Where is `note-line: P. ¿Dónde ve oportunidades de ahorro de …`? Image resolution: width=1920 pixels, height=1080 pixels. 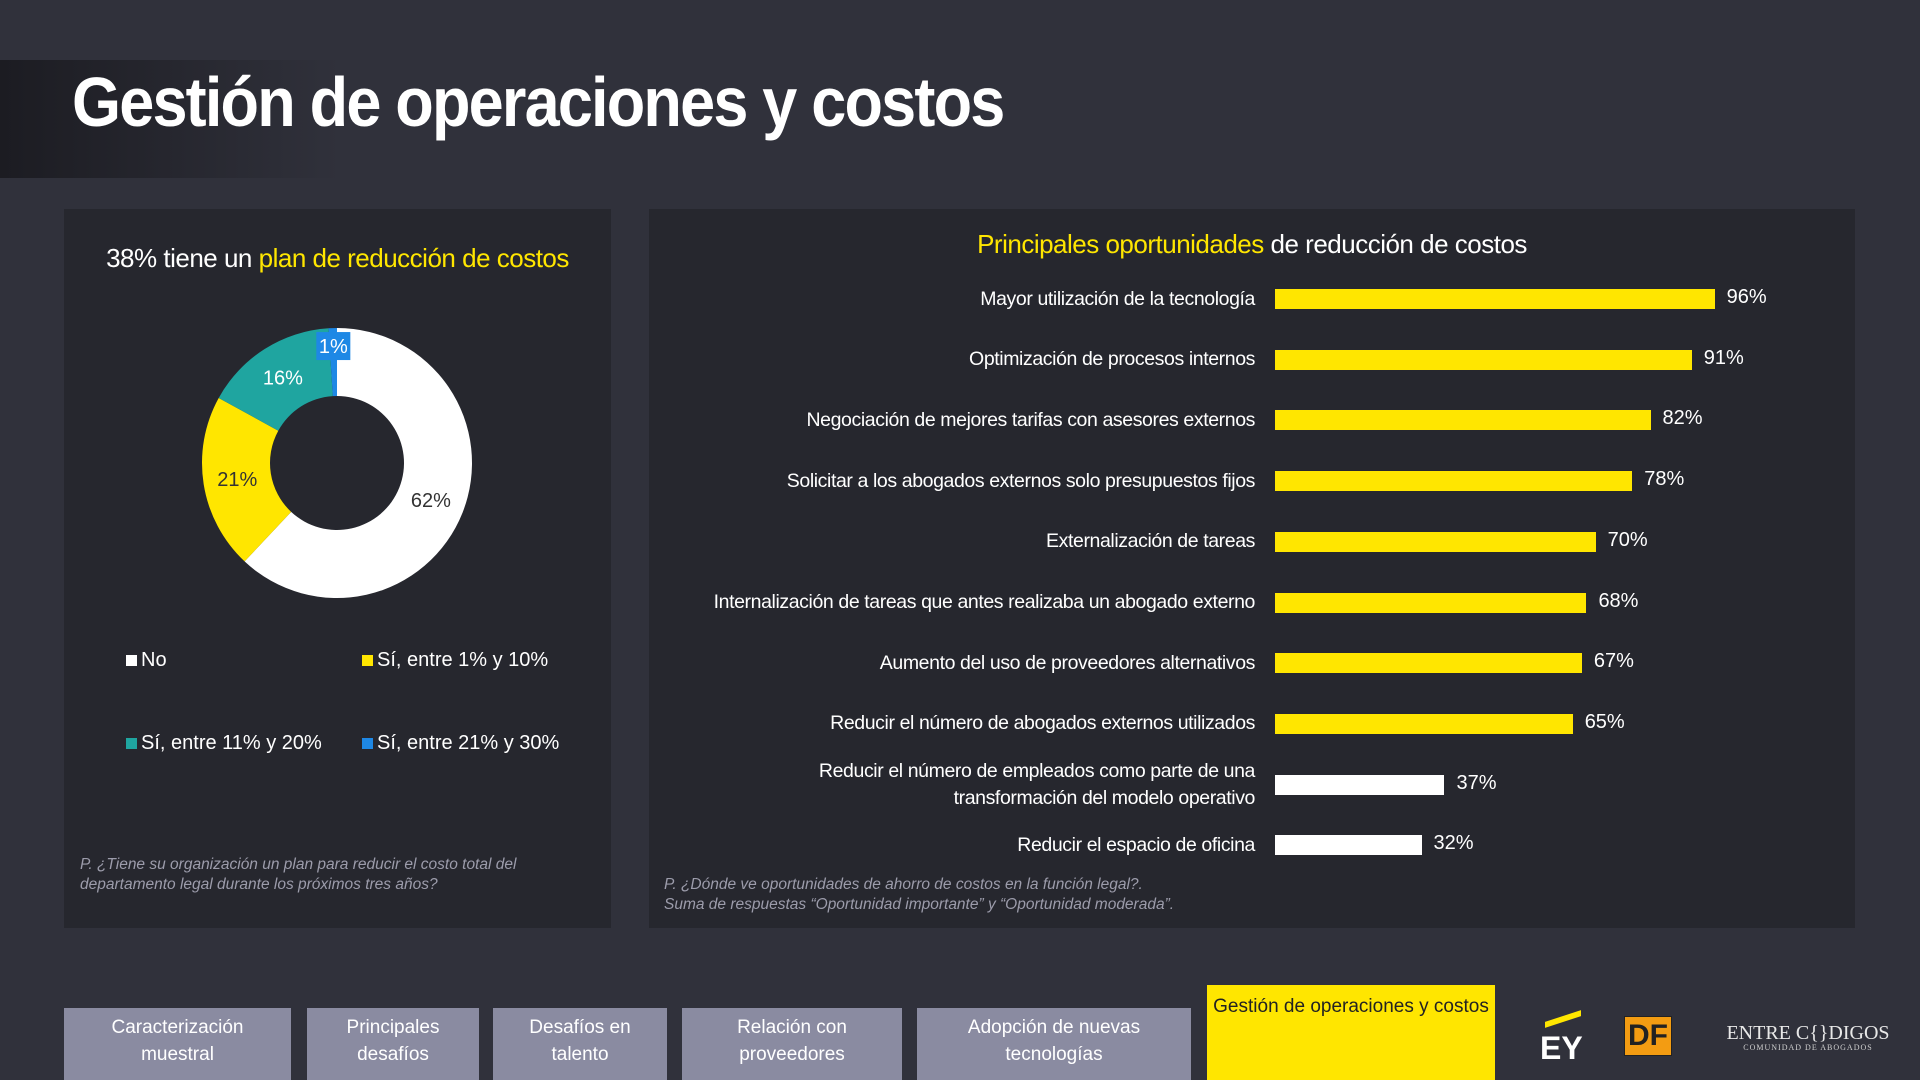
note-line: P. ¿Dónde ve oportunidades de ahorro de … is located at coordinates (903, 884).